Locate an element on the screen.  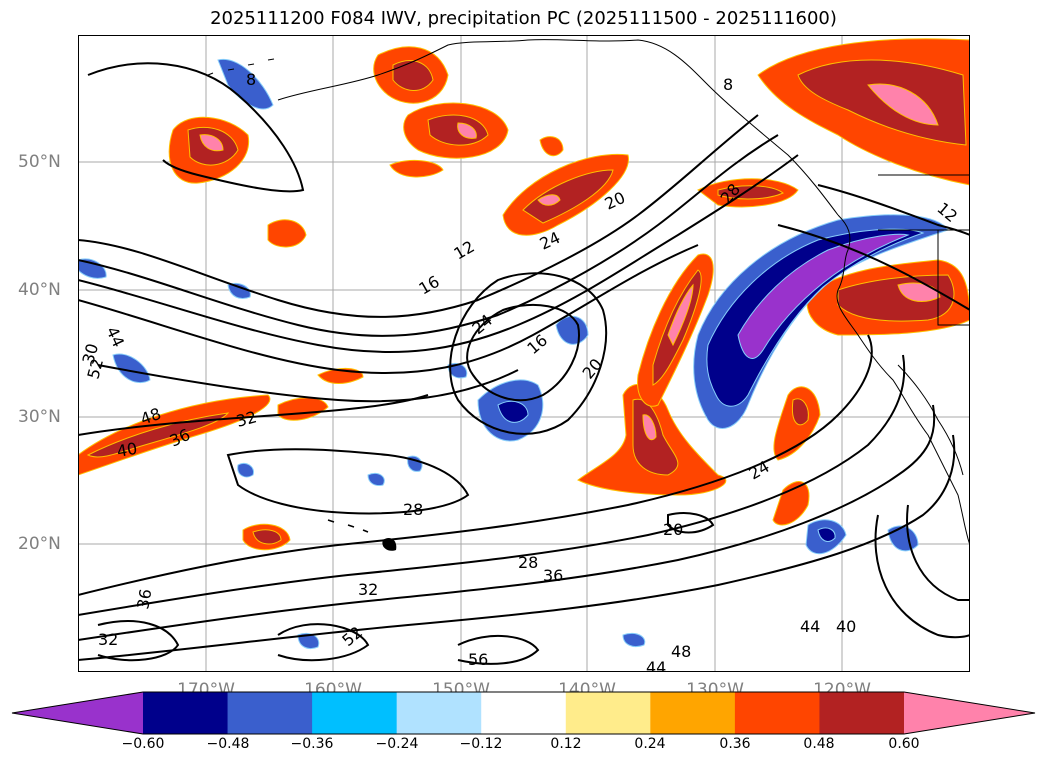
precip-area-se-25n-core is located at coordinates (800, 412).